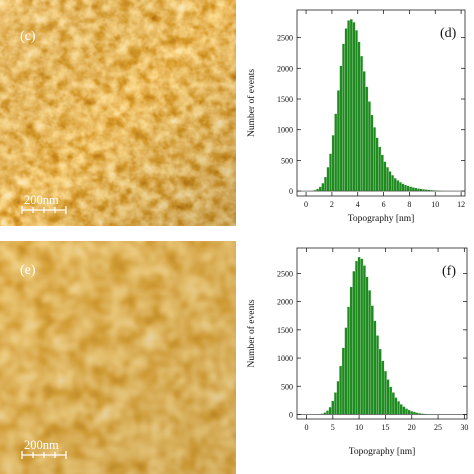  I want to click on scale-bar-c, so click(44, 210).